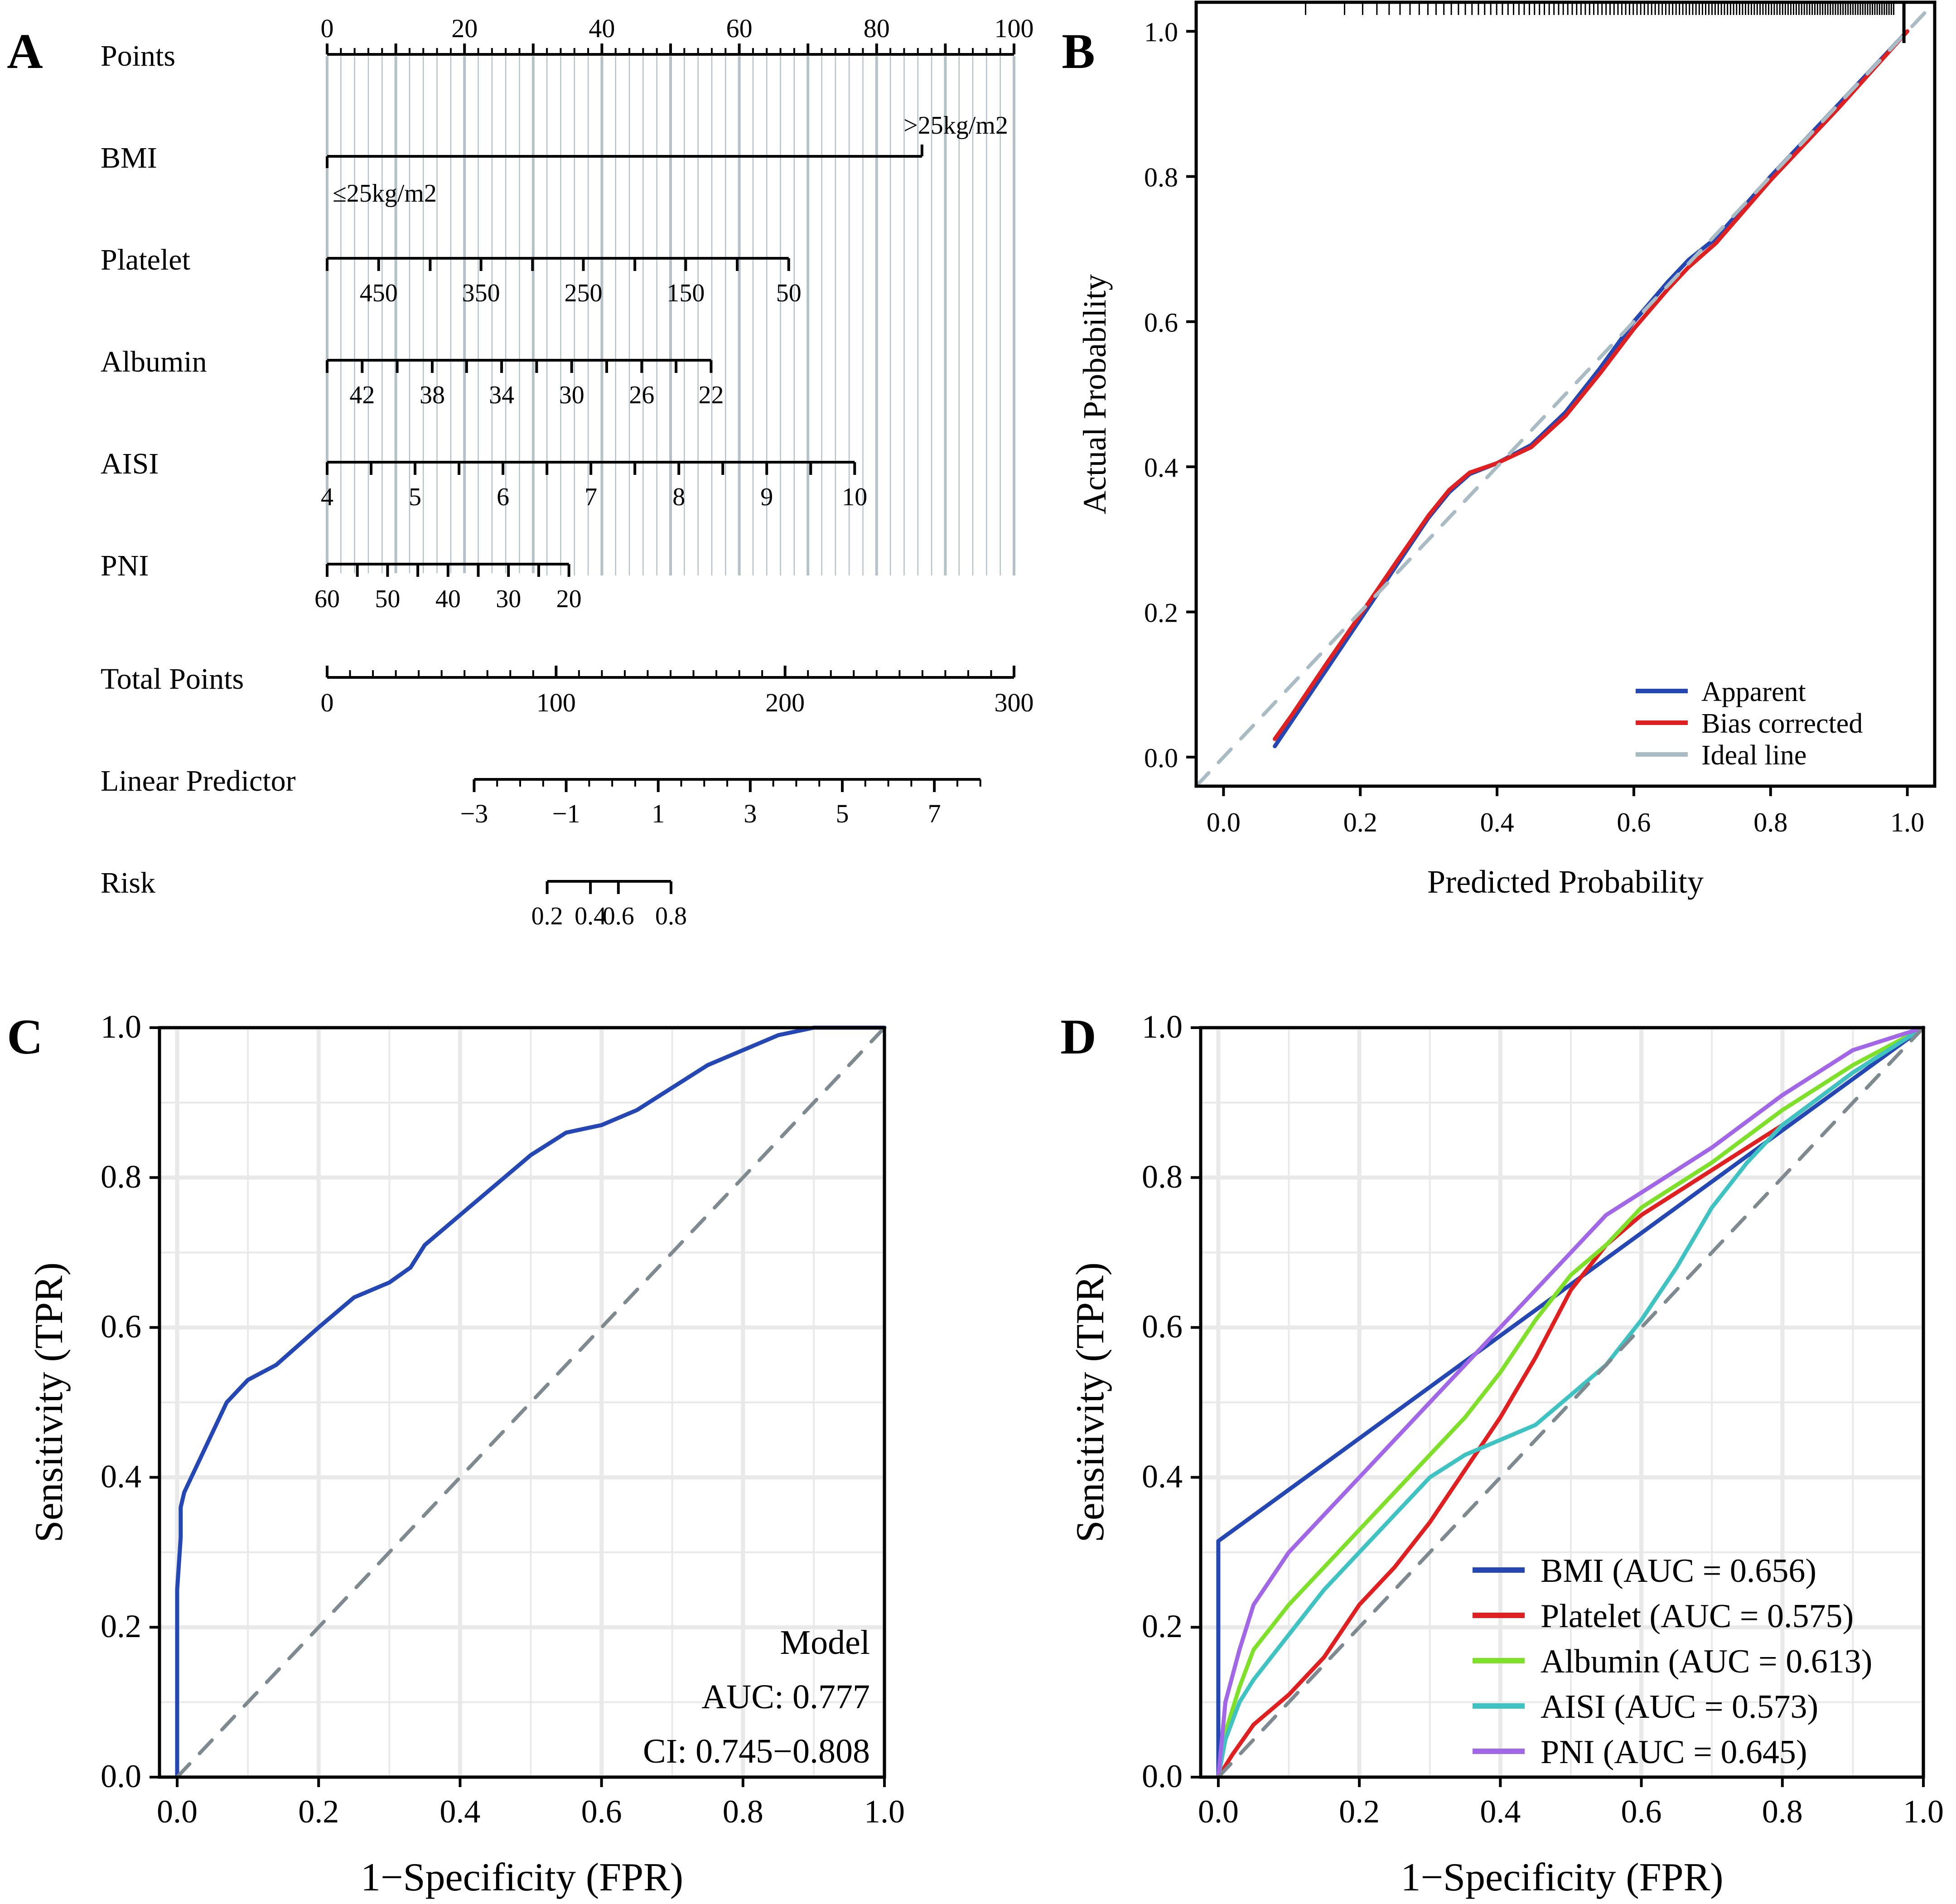 This screenshot has height=1904, width=1956. I want to click on legend-entry: Albumin (AUC = 0.613), so click(1706, 1662).